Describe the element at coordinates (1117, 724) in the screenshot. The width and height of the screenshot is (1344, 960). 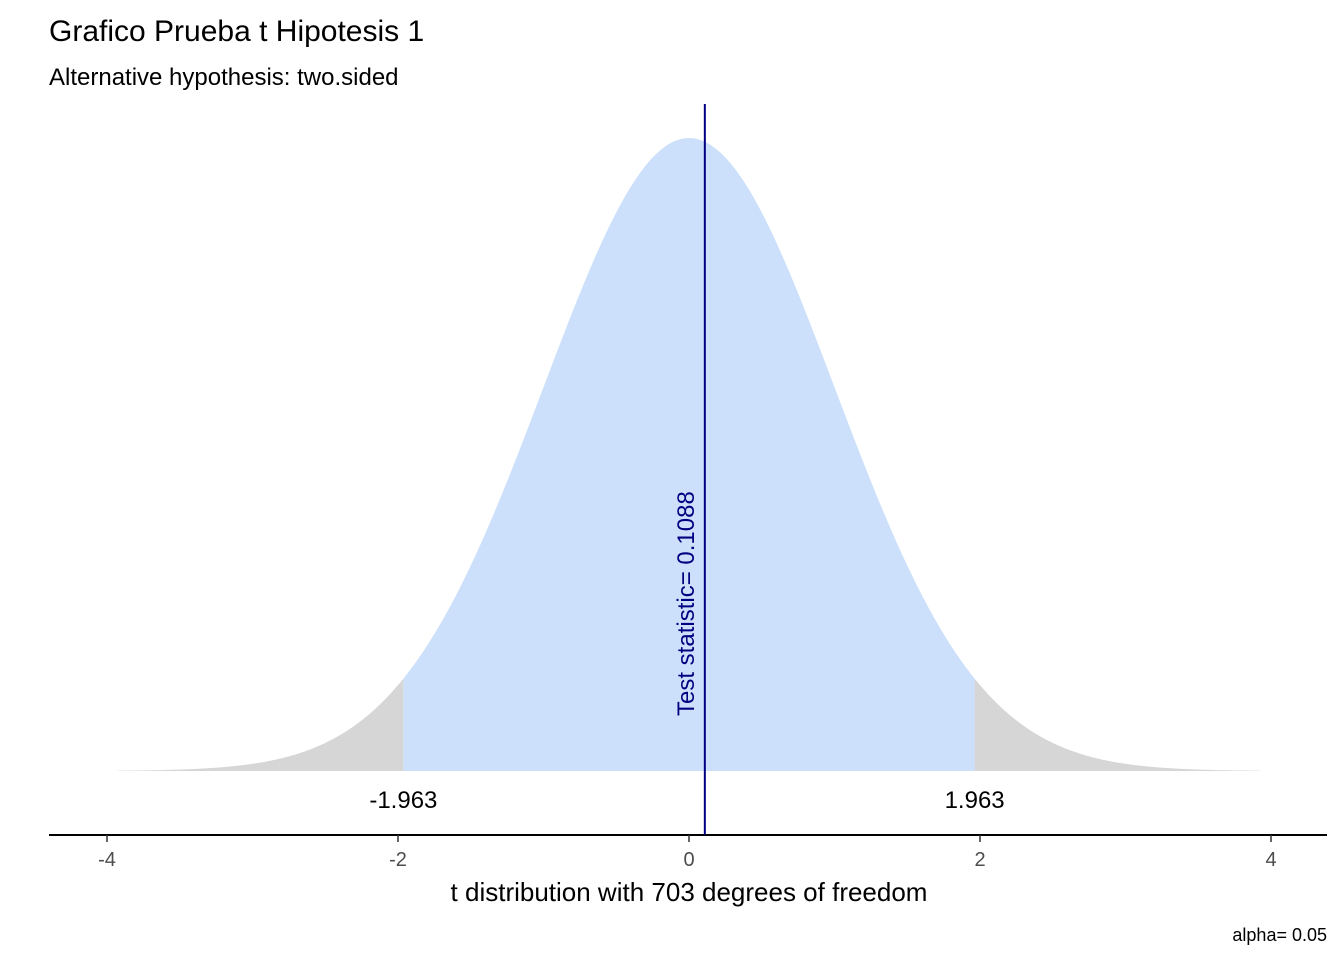
I see `rejection-region-right` at that location.